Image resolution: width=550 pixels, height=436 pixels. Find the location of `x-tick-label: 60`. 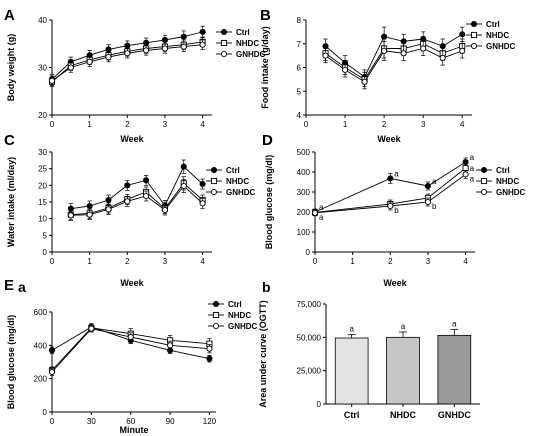

x-tick-label: 60 is located at coordinates (130, 421).